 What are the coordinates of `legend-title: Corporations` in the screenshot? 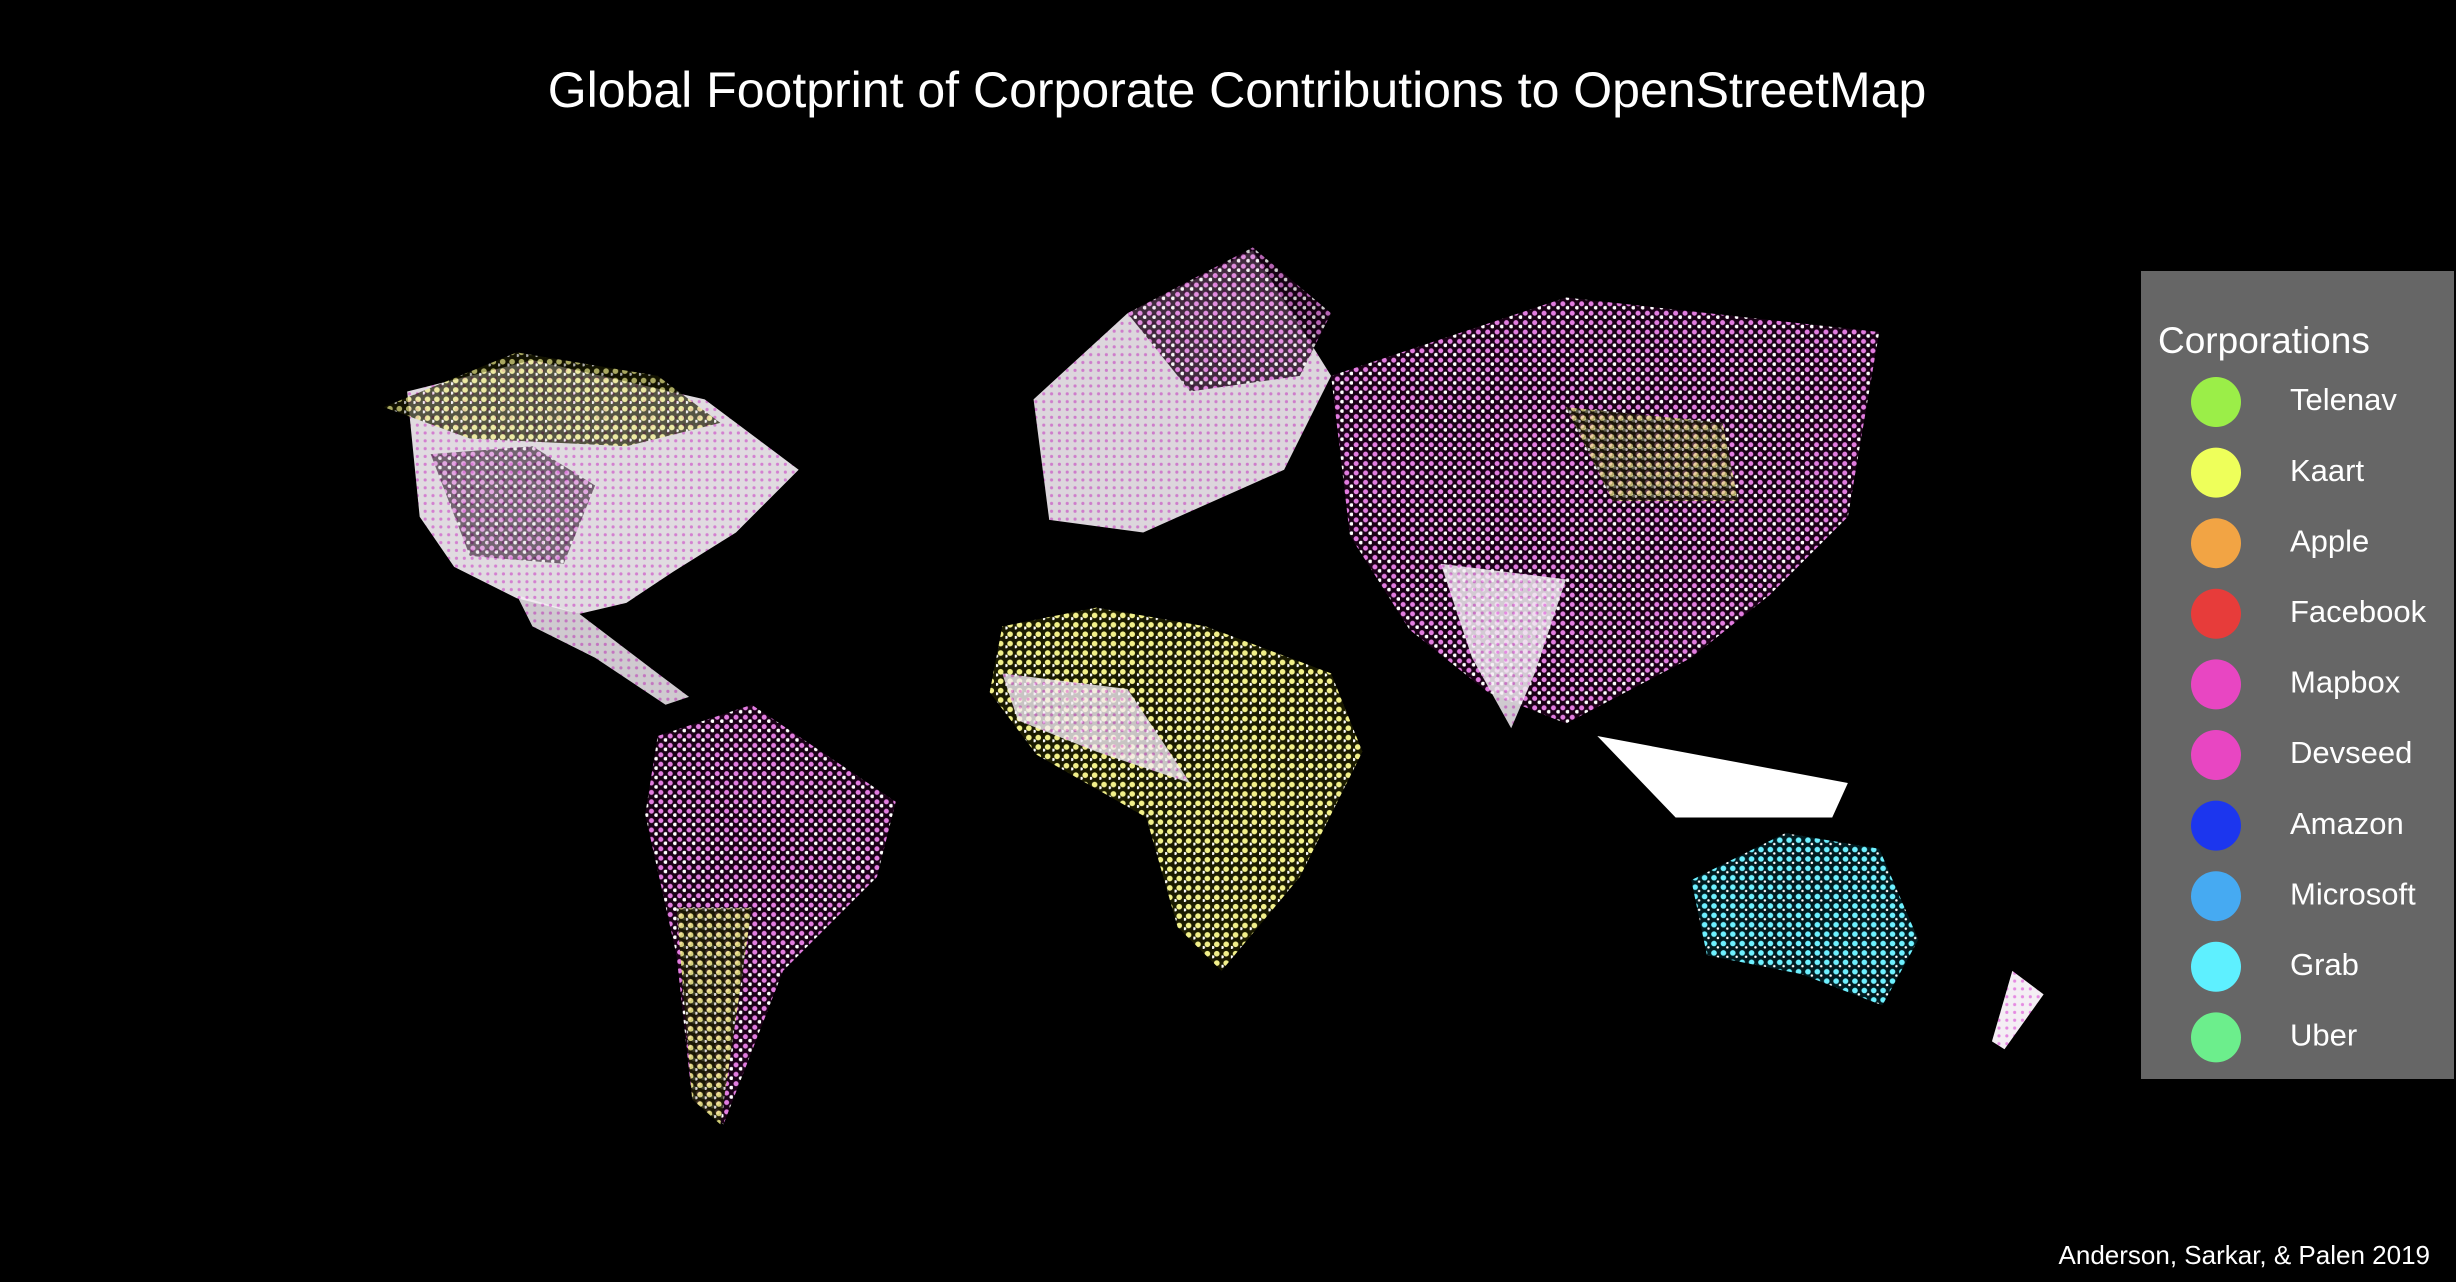 It's located at (2264, 340).